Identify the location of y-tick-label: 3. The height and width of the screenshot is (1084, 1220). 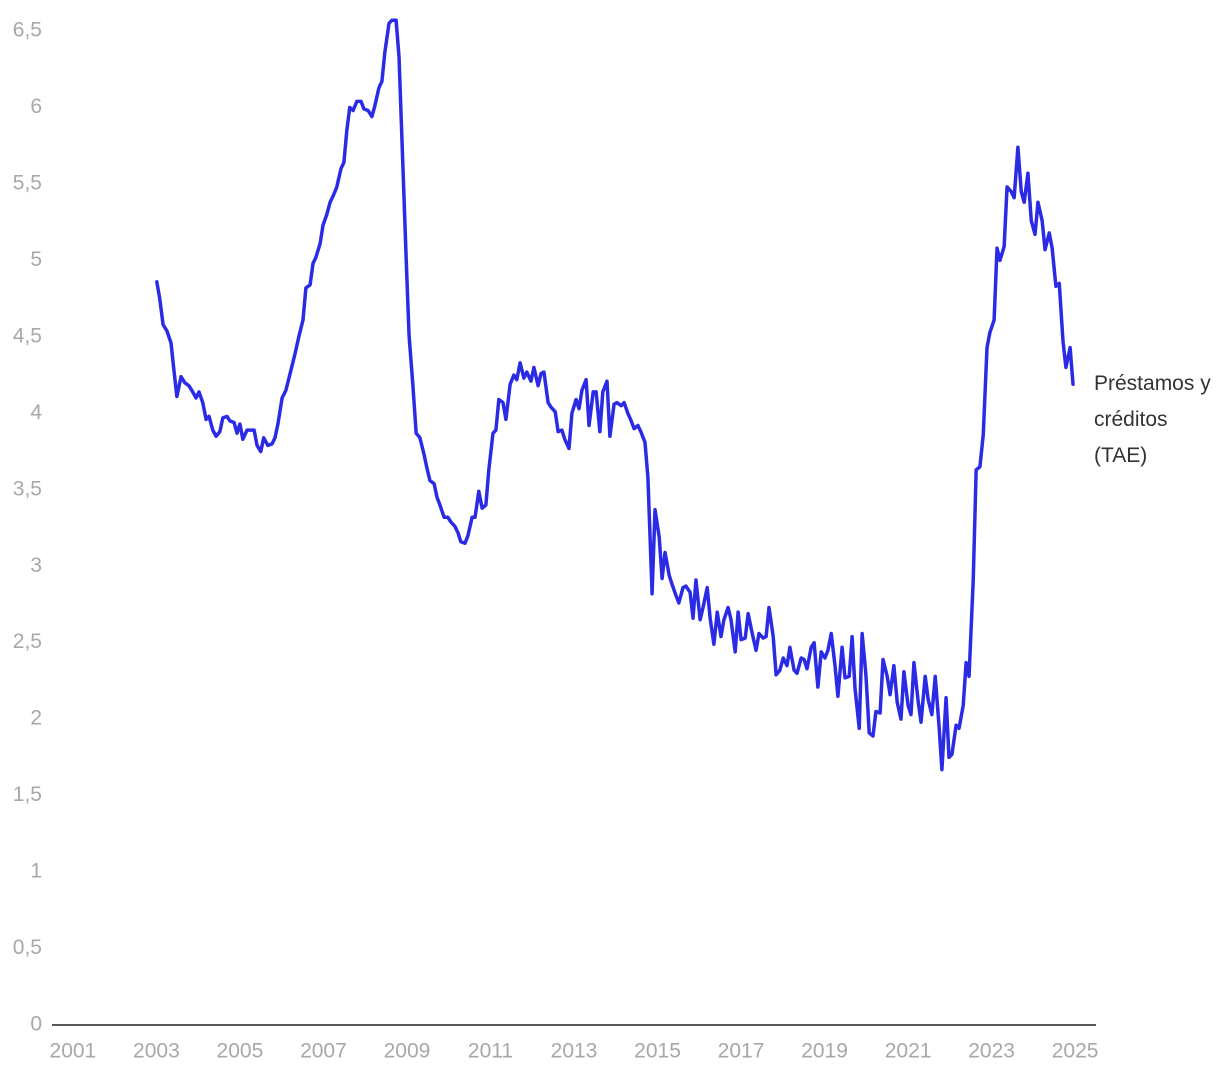
(36, 565).